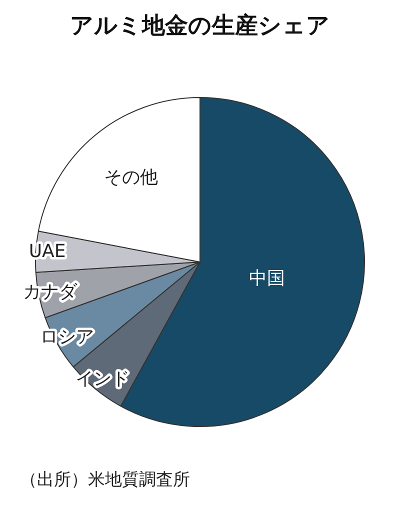 The width and height of the screenshot is (400, 506). Describe the element at coordinates (105, 480) in the screenshot. I see `text: （出所）米地質調査所` at that location.